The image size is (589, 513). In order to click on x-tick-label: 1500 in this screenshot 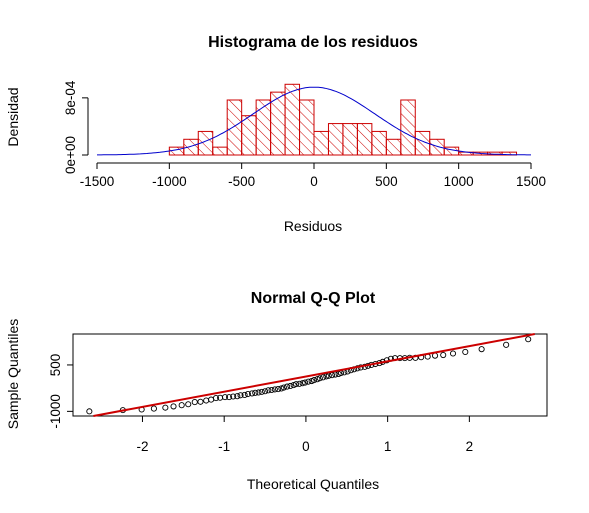, I will do `click(531, 181)`.